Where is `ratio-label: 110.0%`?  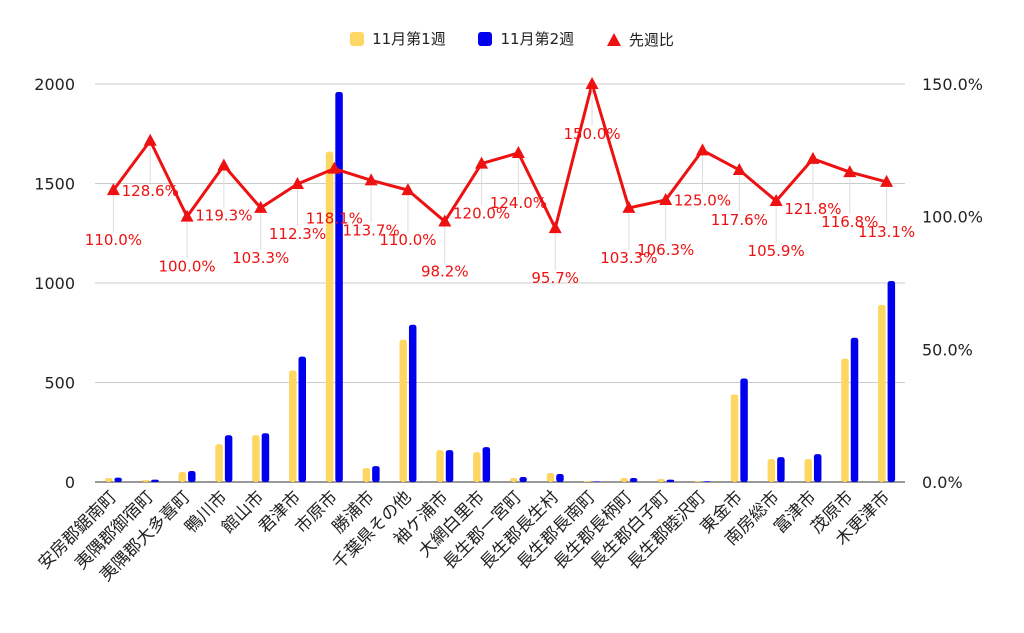 ratio-label: 110.0% is located at coordinates (113, 240).